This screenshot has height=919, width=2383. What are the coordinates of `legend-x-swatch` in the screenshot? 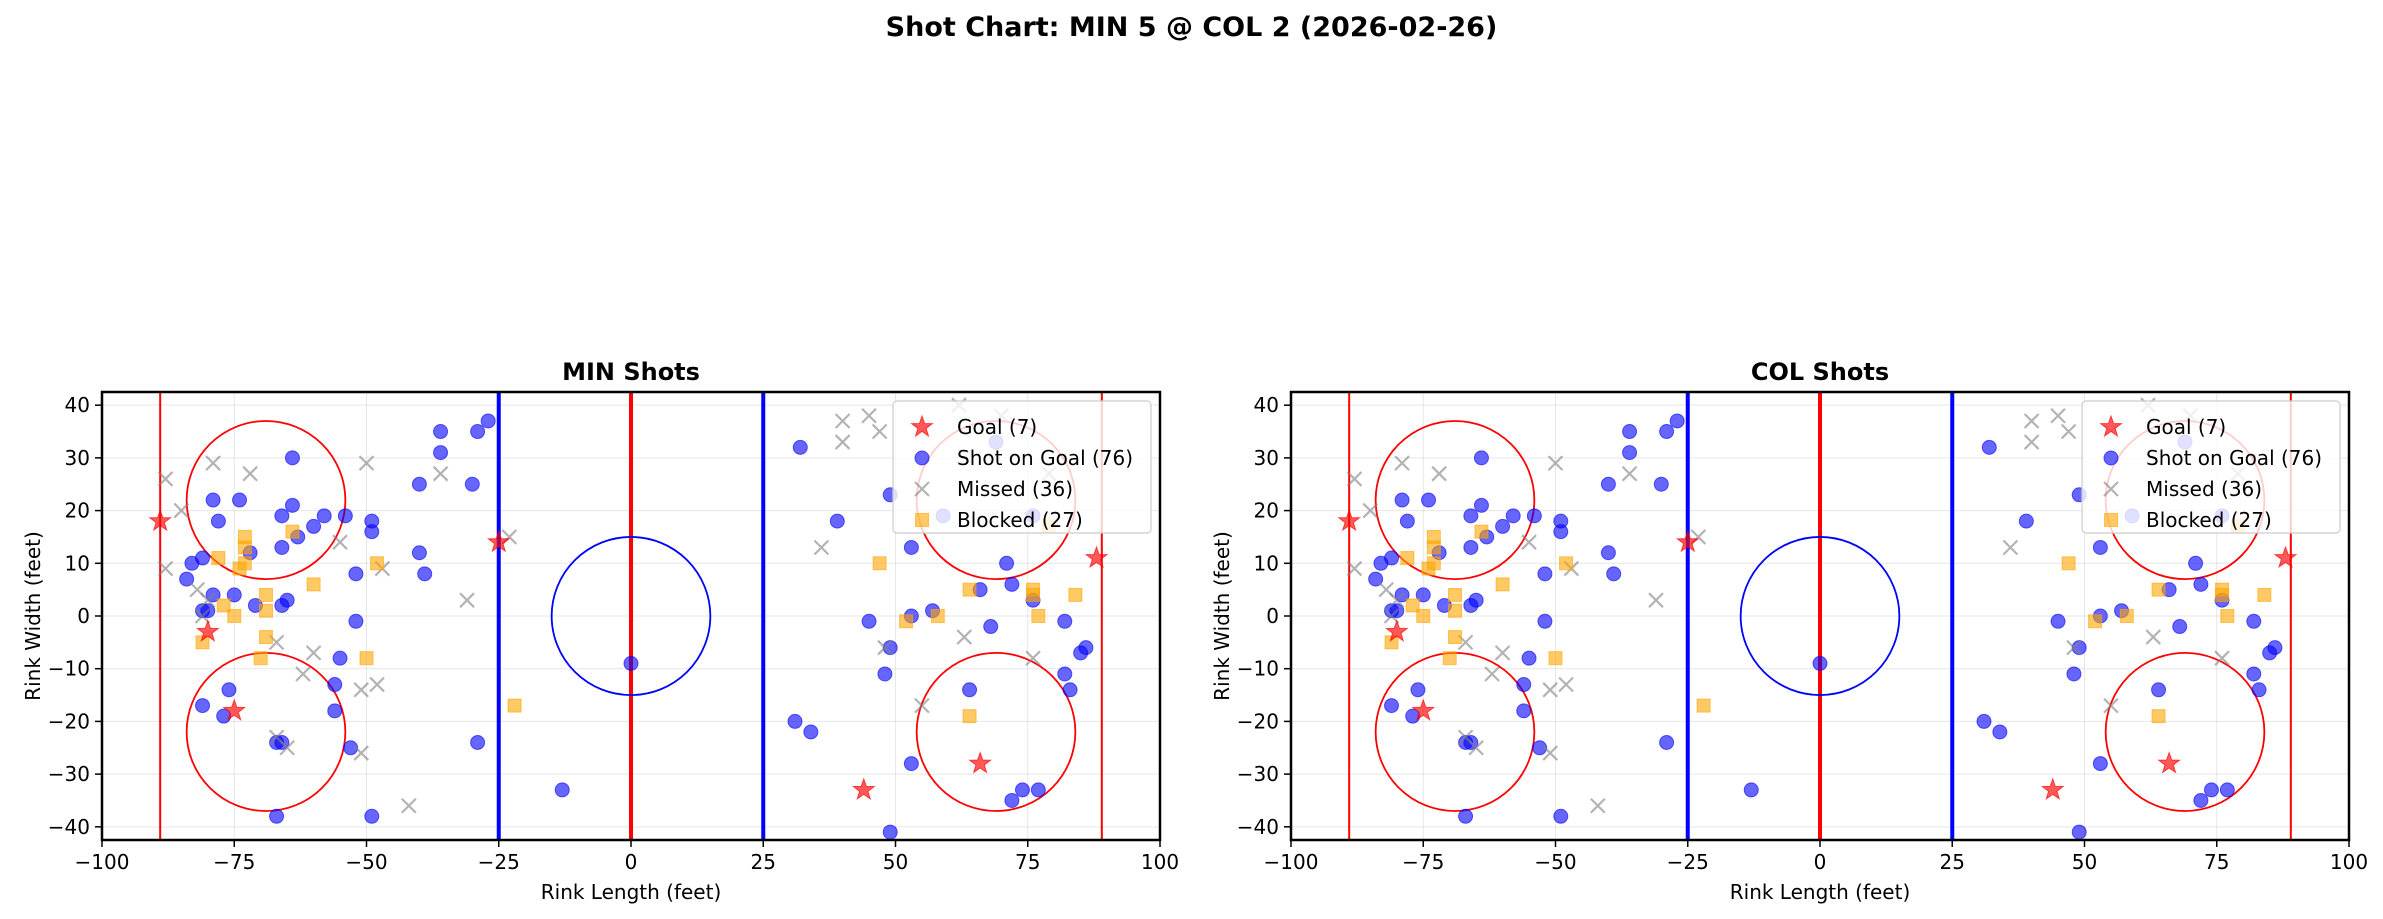 It's located at (2111, 489).